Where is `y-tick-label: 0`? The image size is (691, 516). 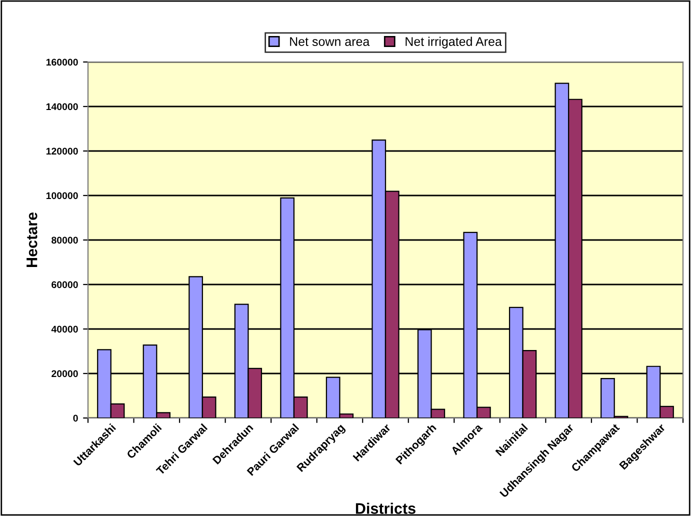
y-tick-label: 0 is located at coordinates (75, 418).